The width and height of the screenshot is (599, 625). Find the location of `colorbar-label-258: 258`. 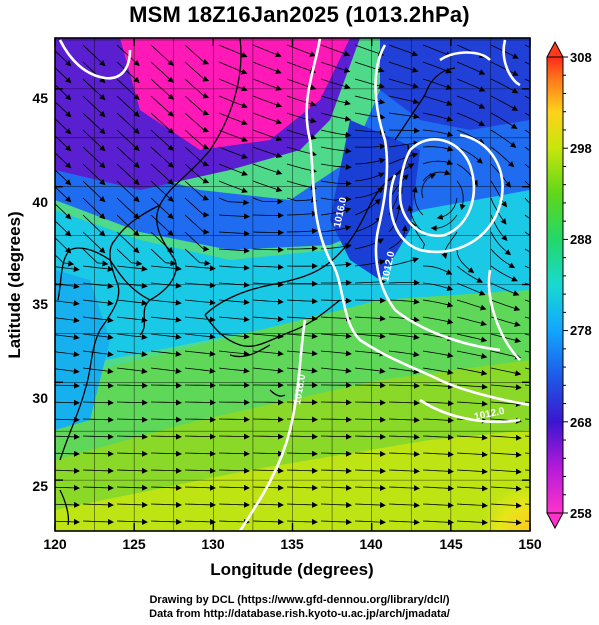

colorbar-label-258: 258 is located at coordinates (581, 513).